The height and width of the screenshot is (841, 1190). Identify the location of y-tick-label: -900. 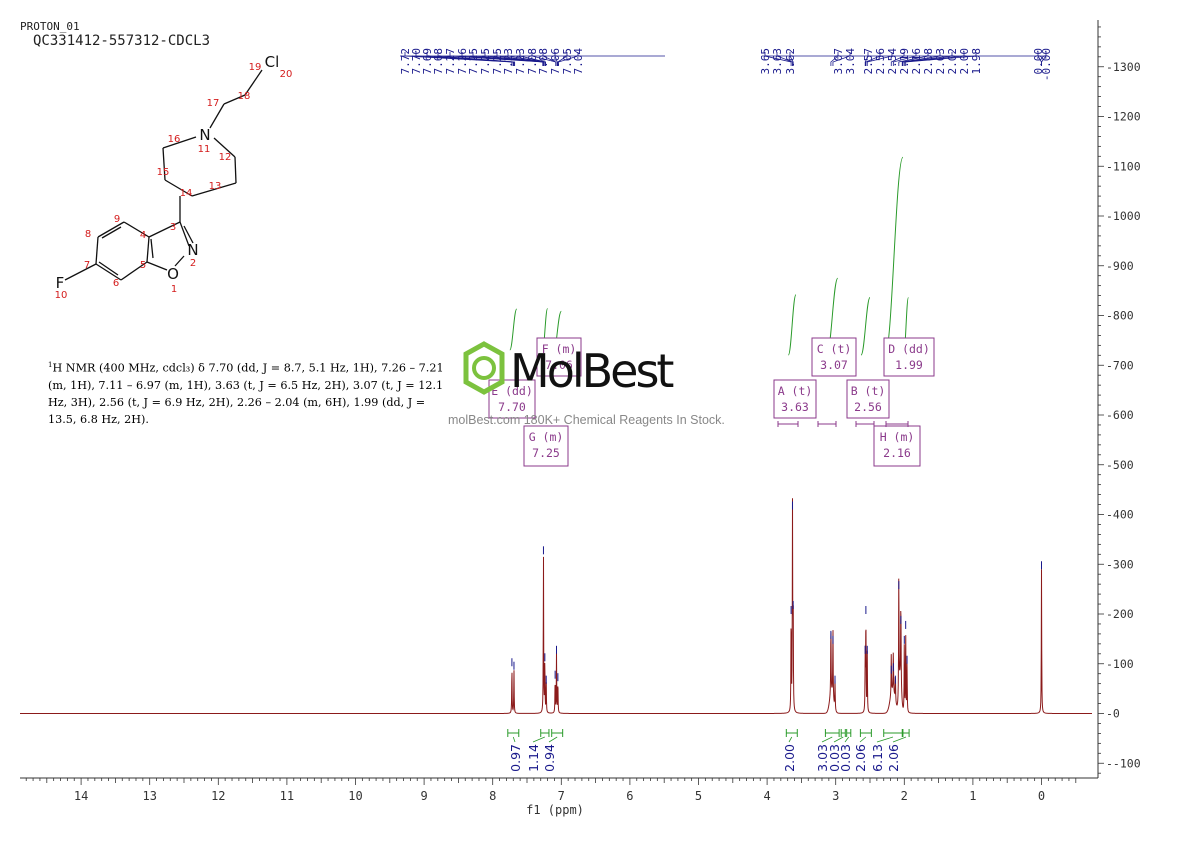
(1120, 266).